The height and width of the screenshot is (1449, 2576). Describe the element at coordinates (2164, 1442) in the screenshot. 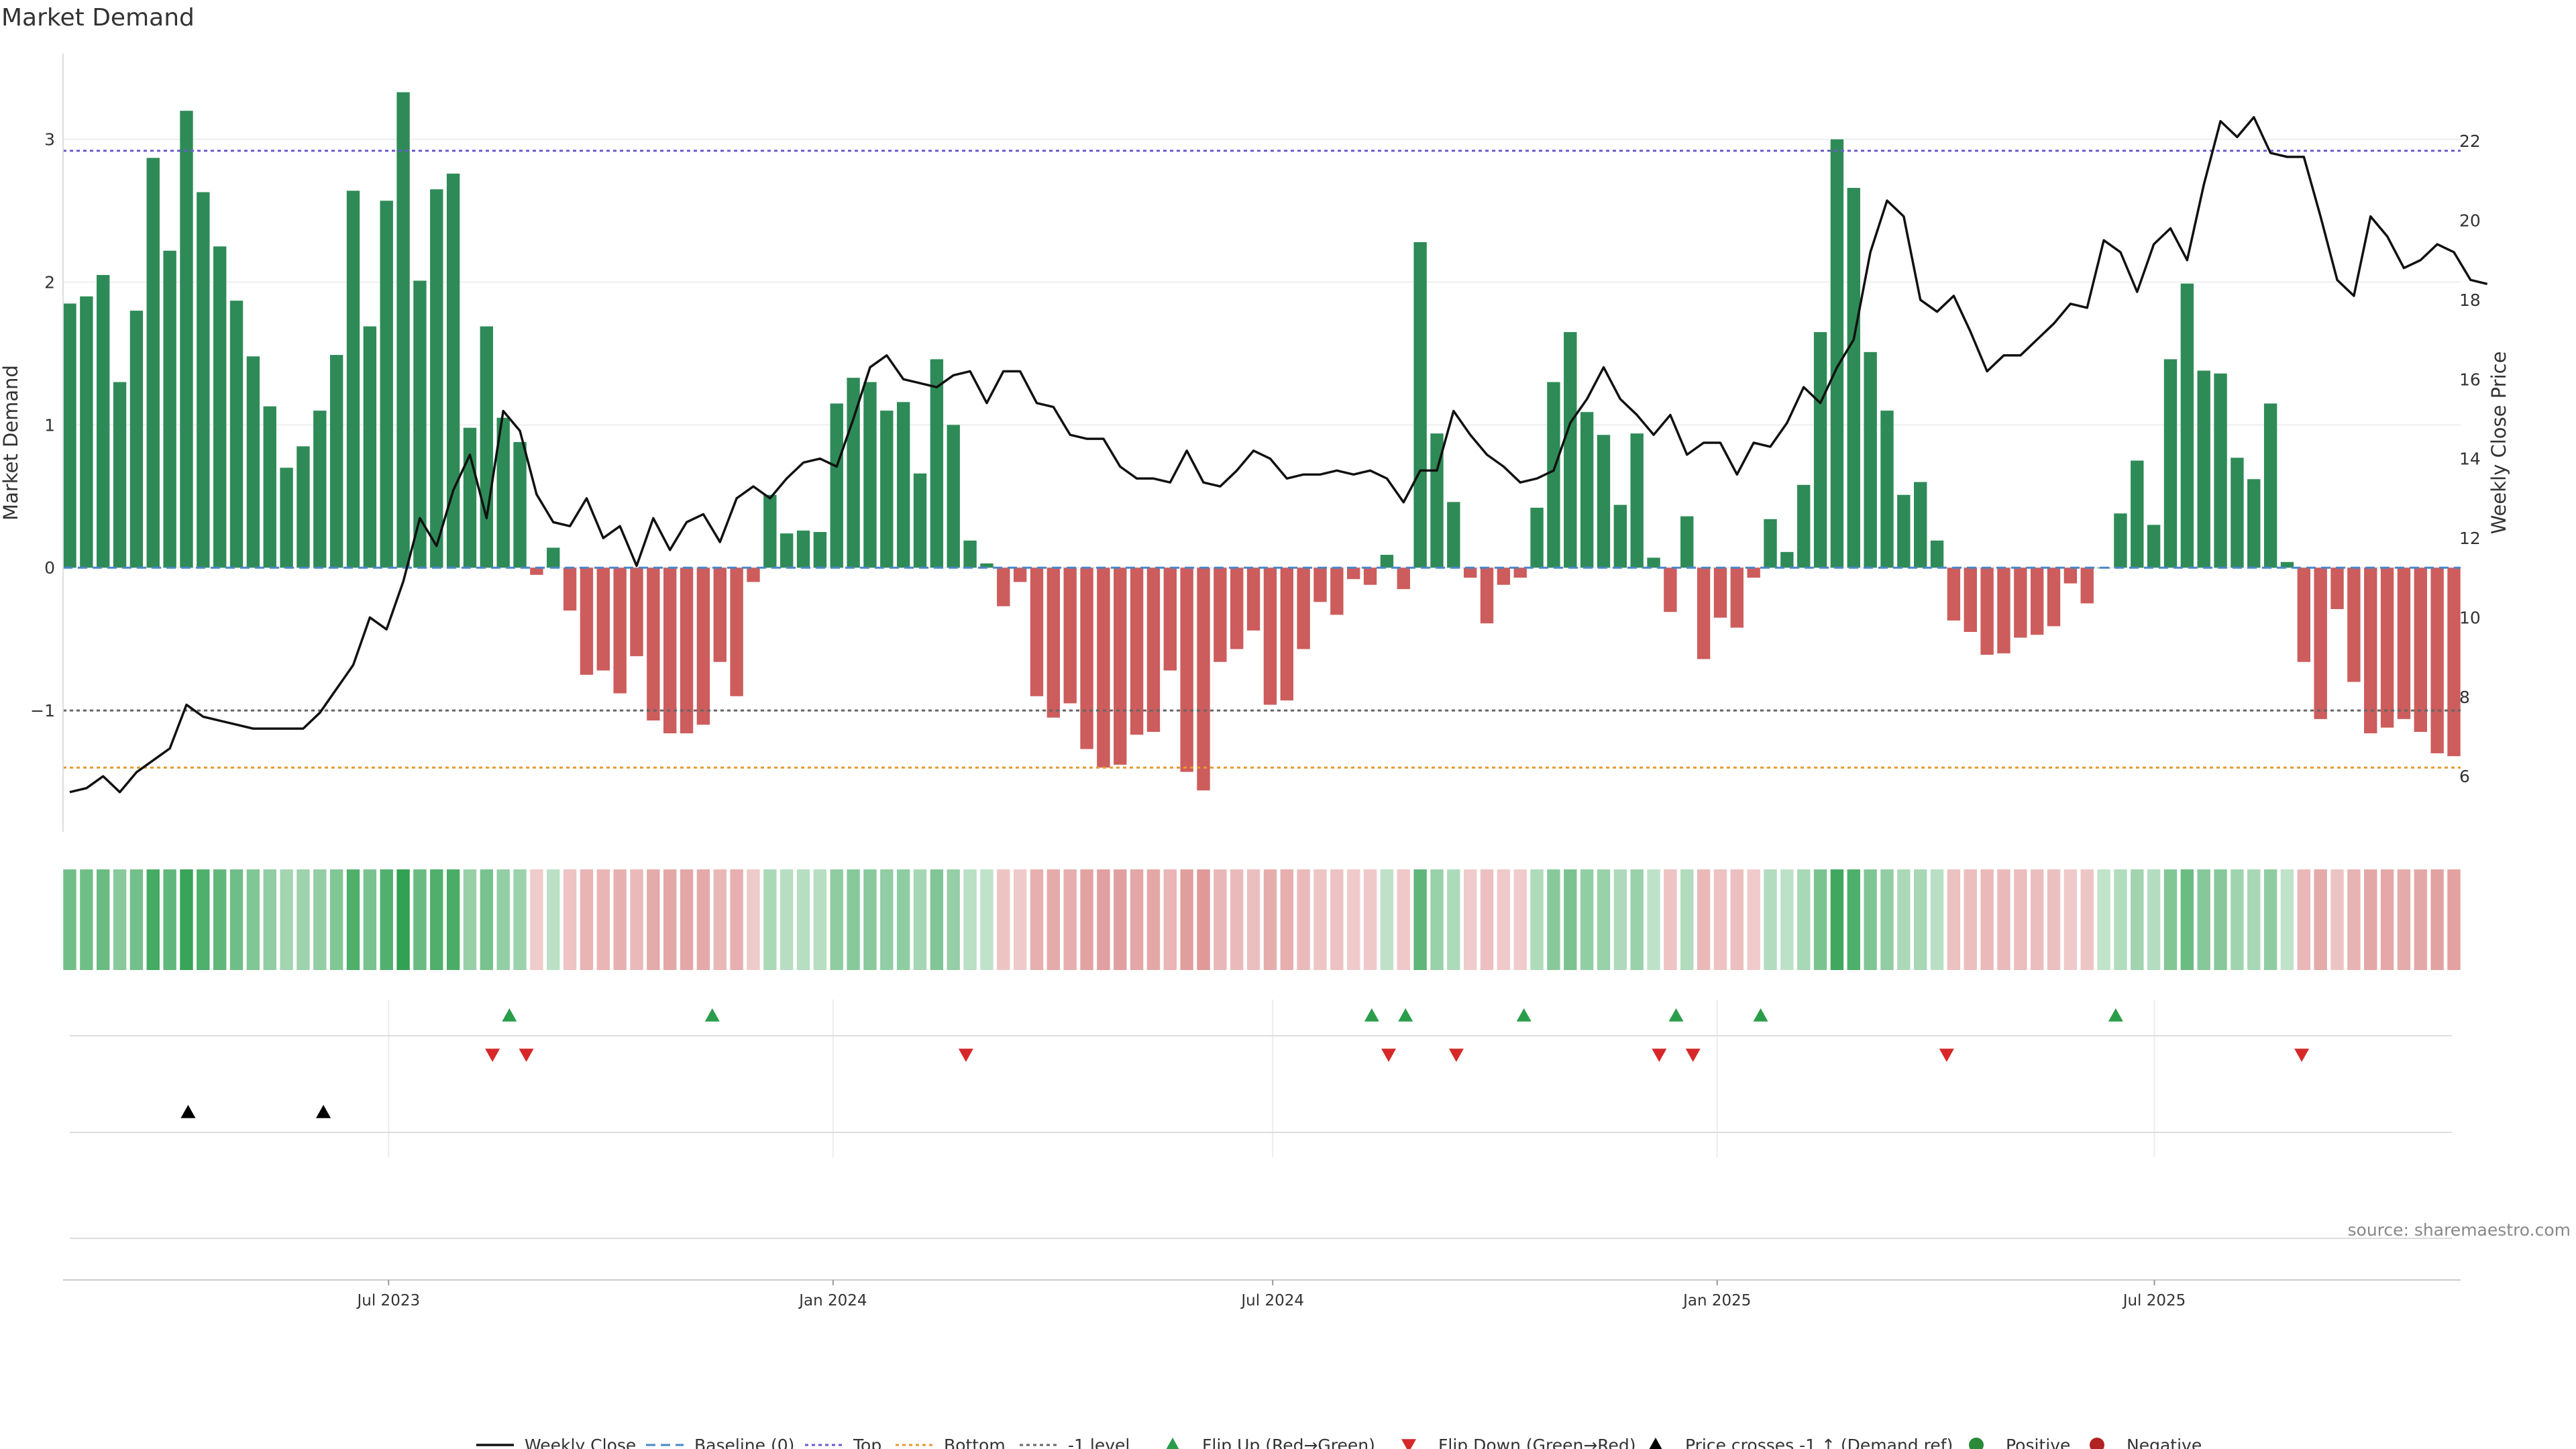

I see `legend-label: Negative` at that location.